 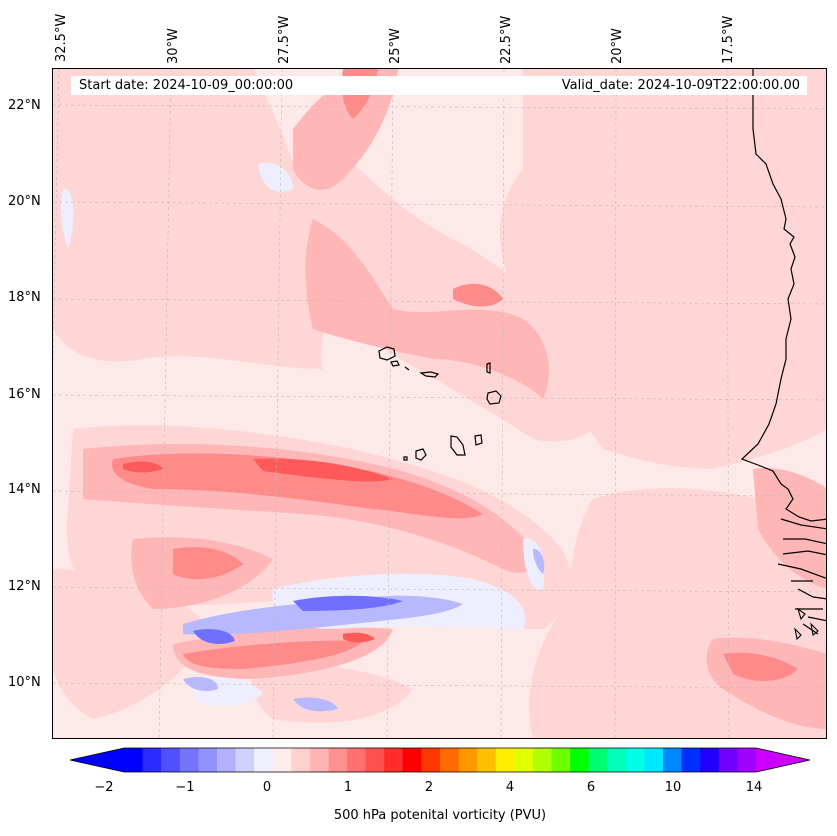 What do you see at coordinates (61, 37) in the screenshot?
I see `lon-label-32-5w: 32.5°W` at bounding box center [61, 37].